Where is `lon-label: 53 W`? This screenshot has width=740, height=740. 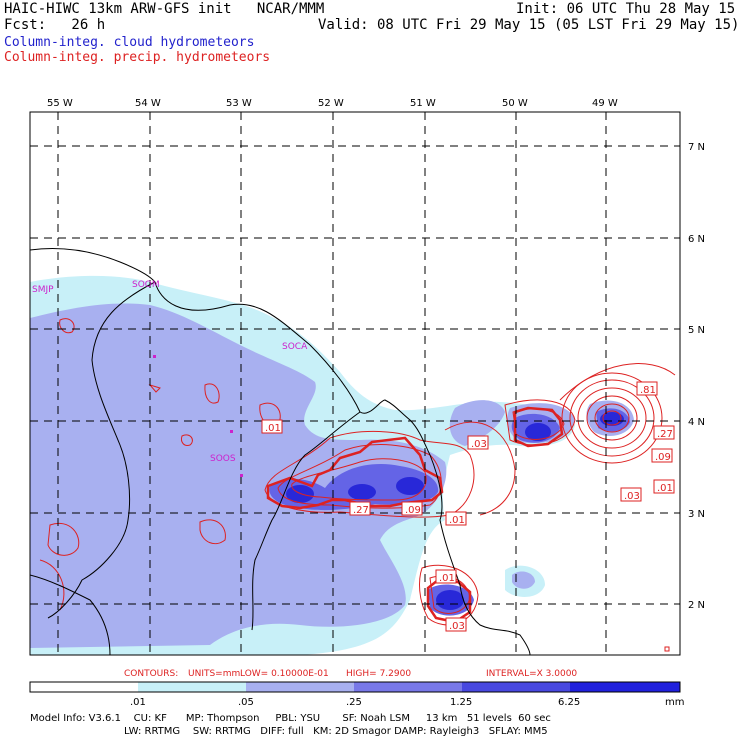 lon-label: 53 W is located at coordinates (239, 103).